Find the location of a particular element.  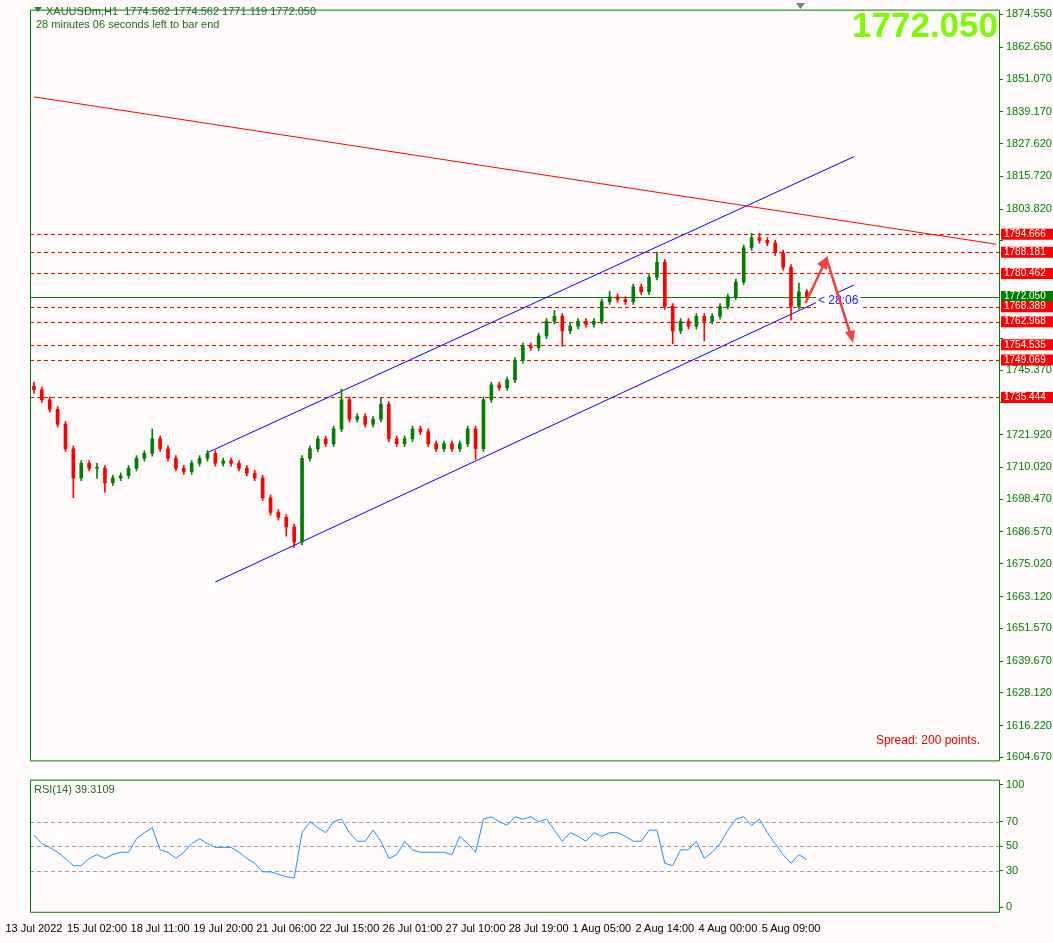

ref-line-label: 1735.444 is located at coordinates (1025, 397).